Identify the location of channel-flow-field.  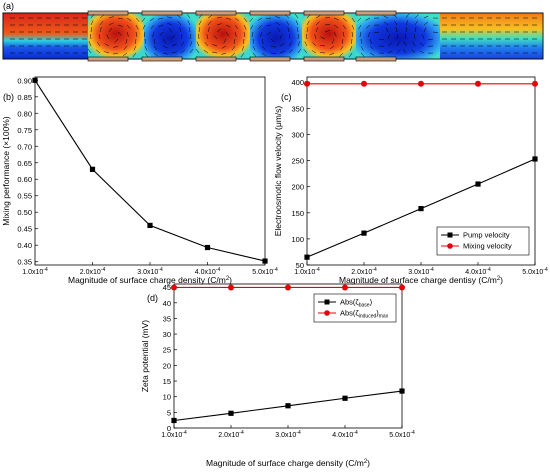
(273, 36).